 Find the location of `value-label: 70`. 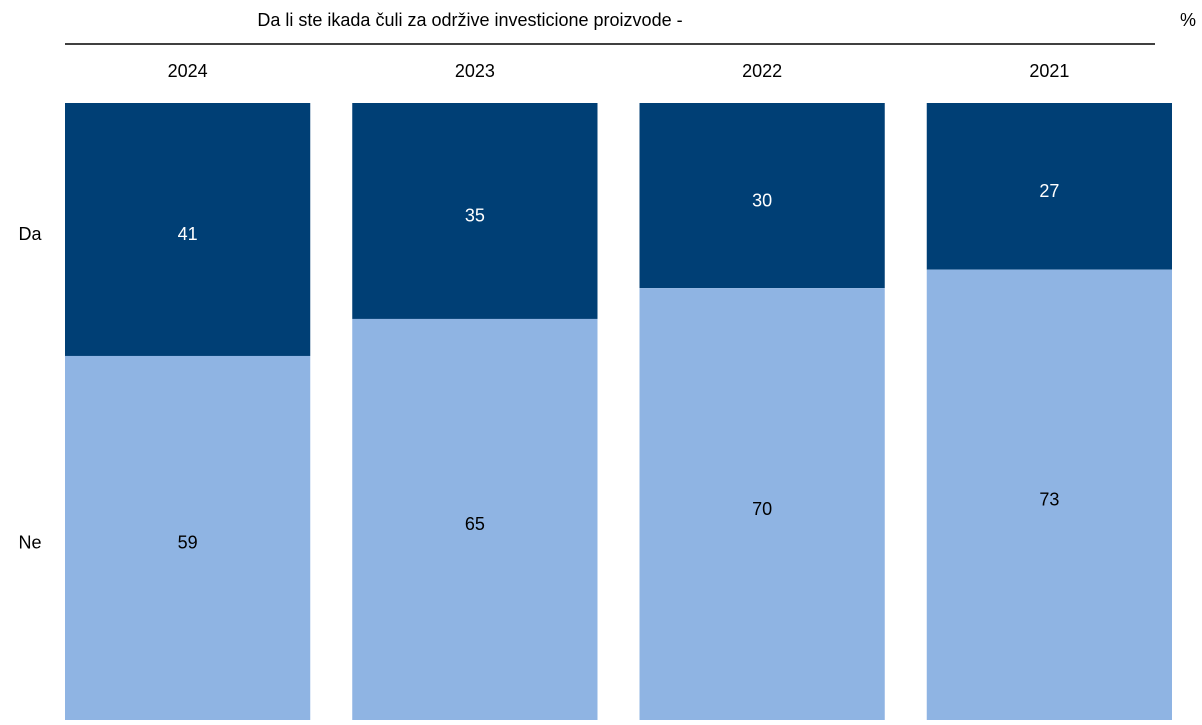

value-label: 70 is located at coordinates (762, 509).